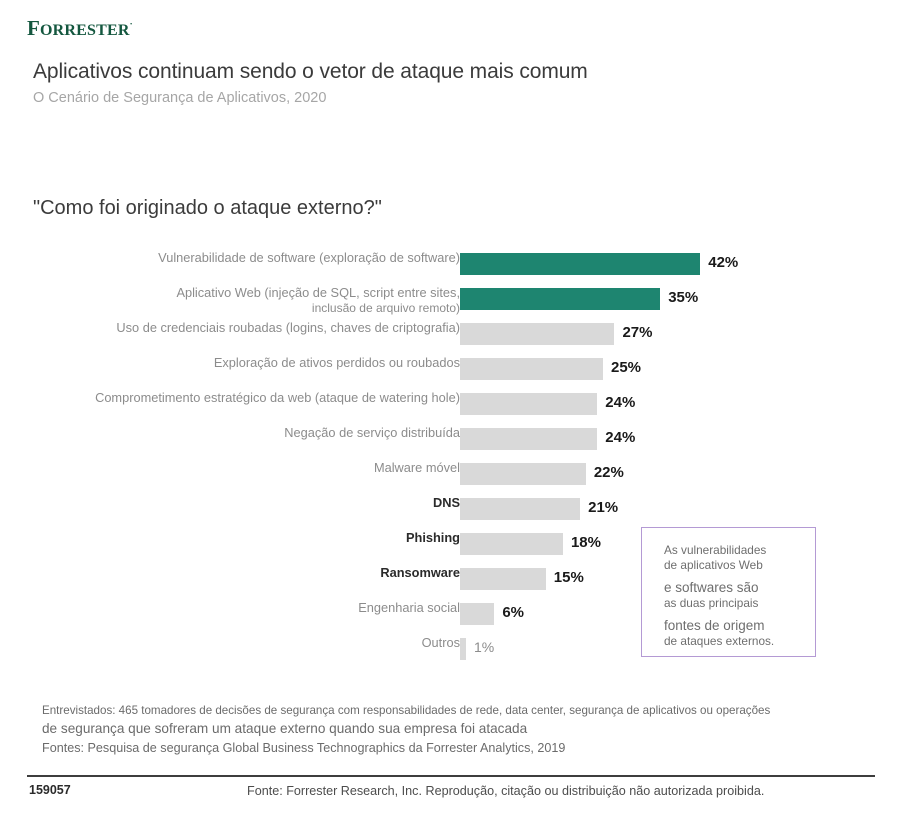 The image size is (901, 819). I want to click on chart-row: Outros 1%, so click(450, 651).